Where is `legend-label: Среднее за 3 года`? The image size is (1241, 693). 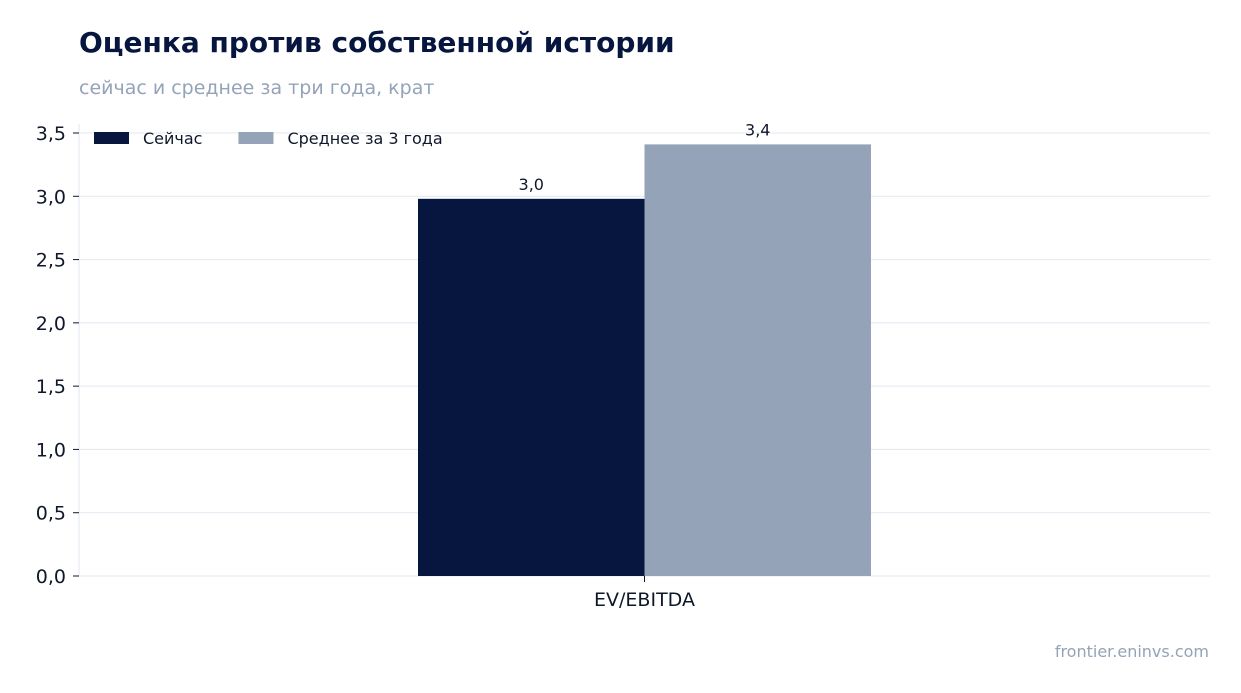
legend-label: Среднее за 3 года is located at coordinates (364, 138).